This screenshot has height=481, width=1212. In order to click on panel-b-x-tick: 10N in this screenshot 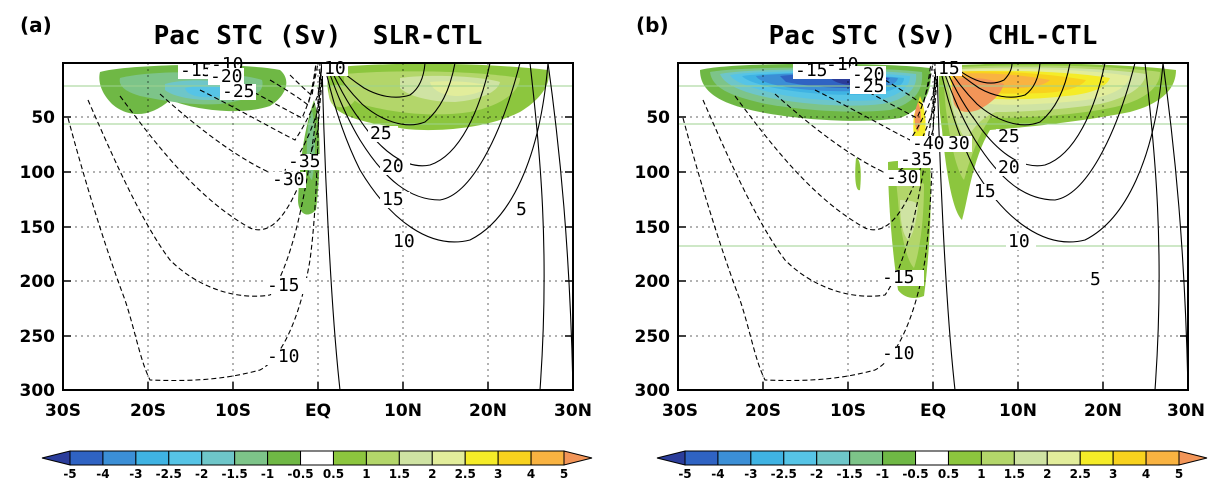, I will do `click(1018, 411)`.